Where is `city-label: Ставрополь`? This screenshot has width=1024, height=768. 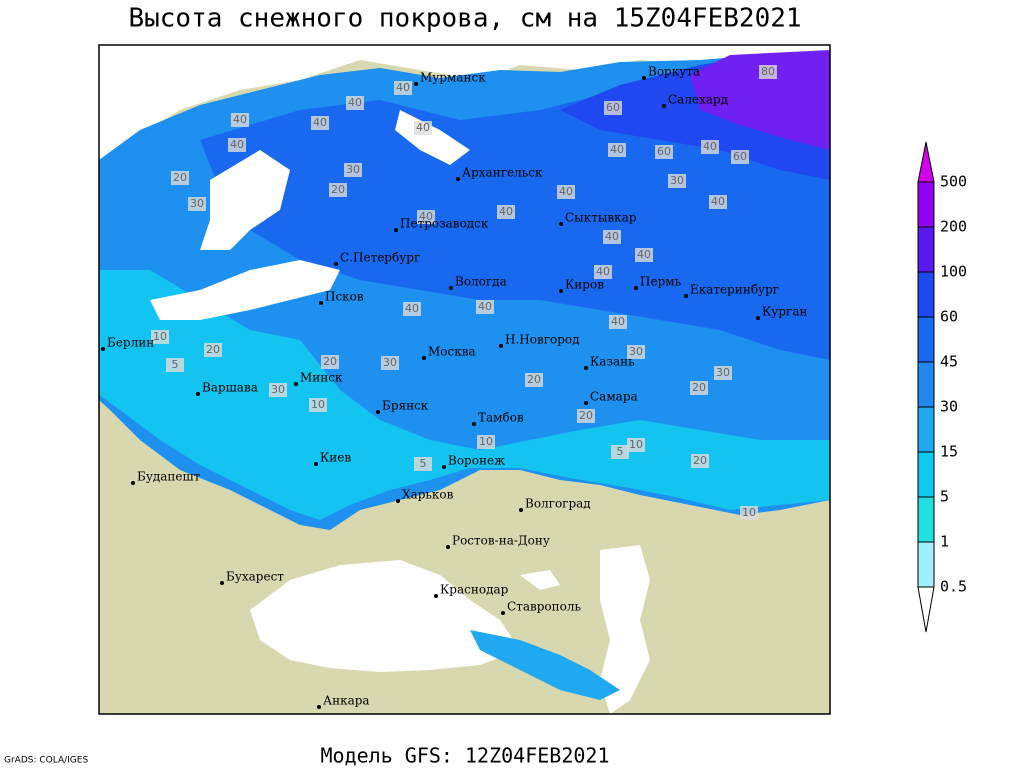
city-label: Ставрополь is located at coordinates (544, 607).